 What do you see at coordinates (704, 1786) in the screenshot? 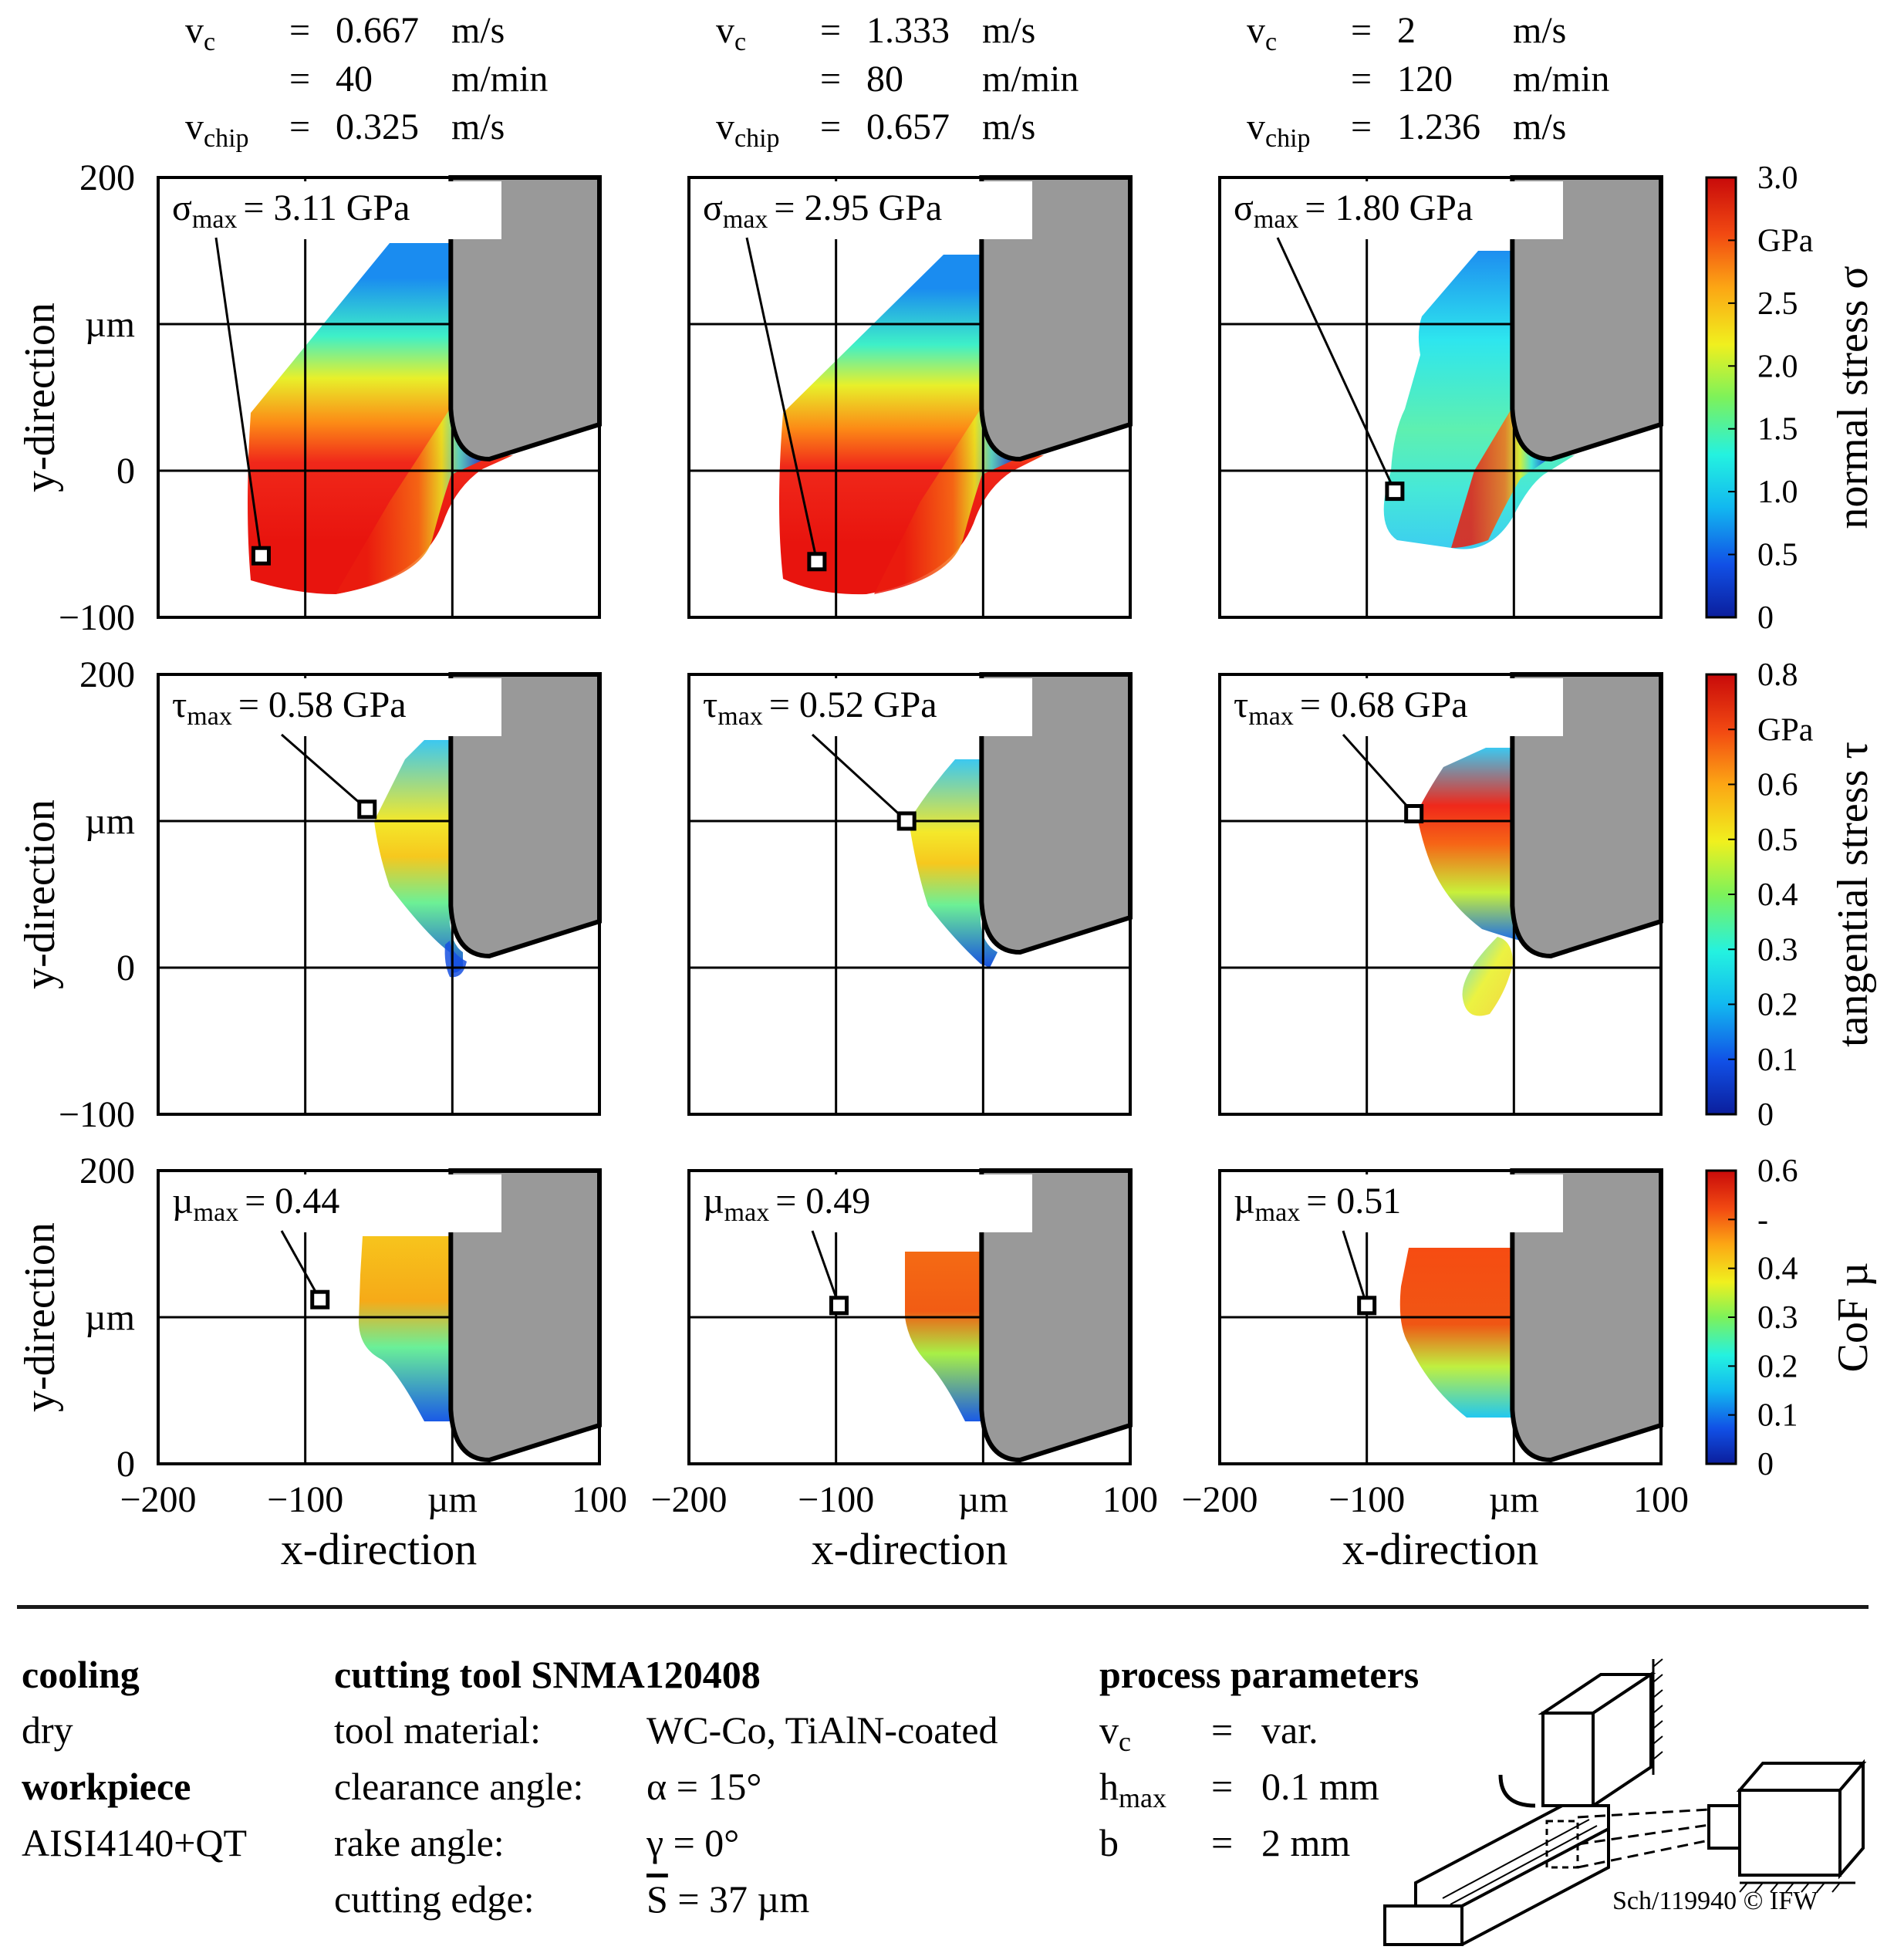
I see `tool-row-value: α = 15°` at bounding box center [704, 1786].